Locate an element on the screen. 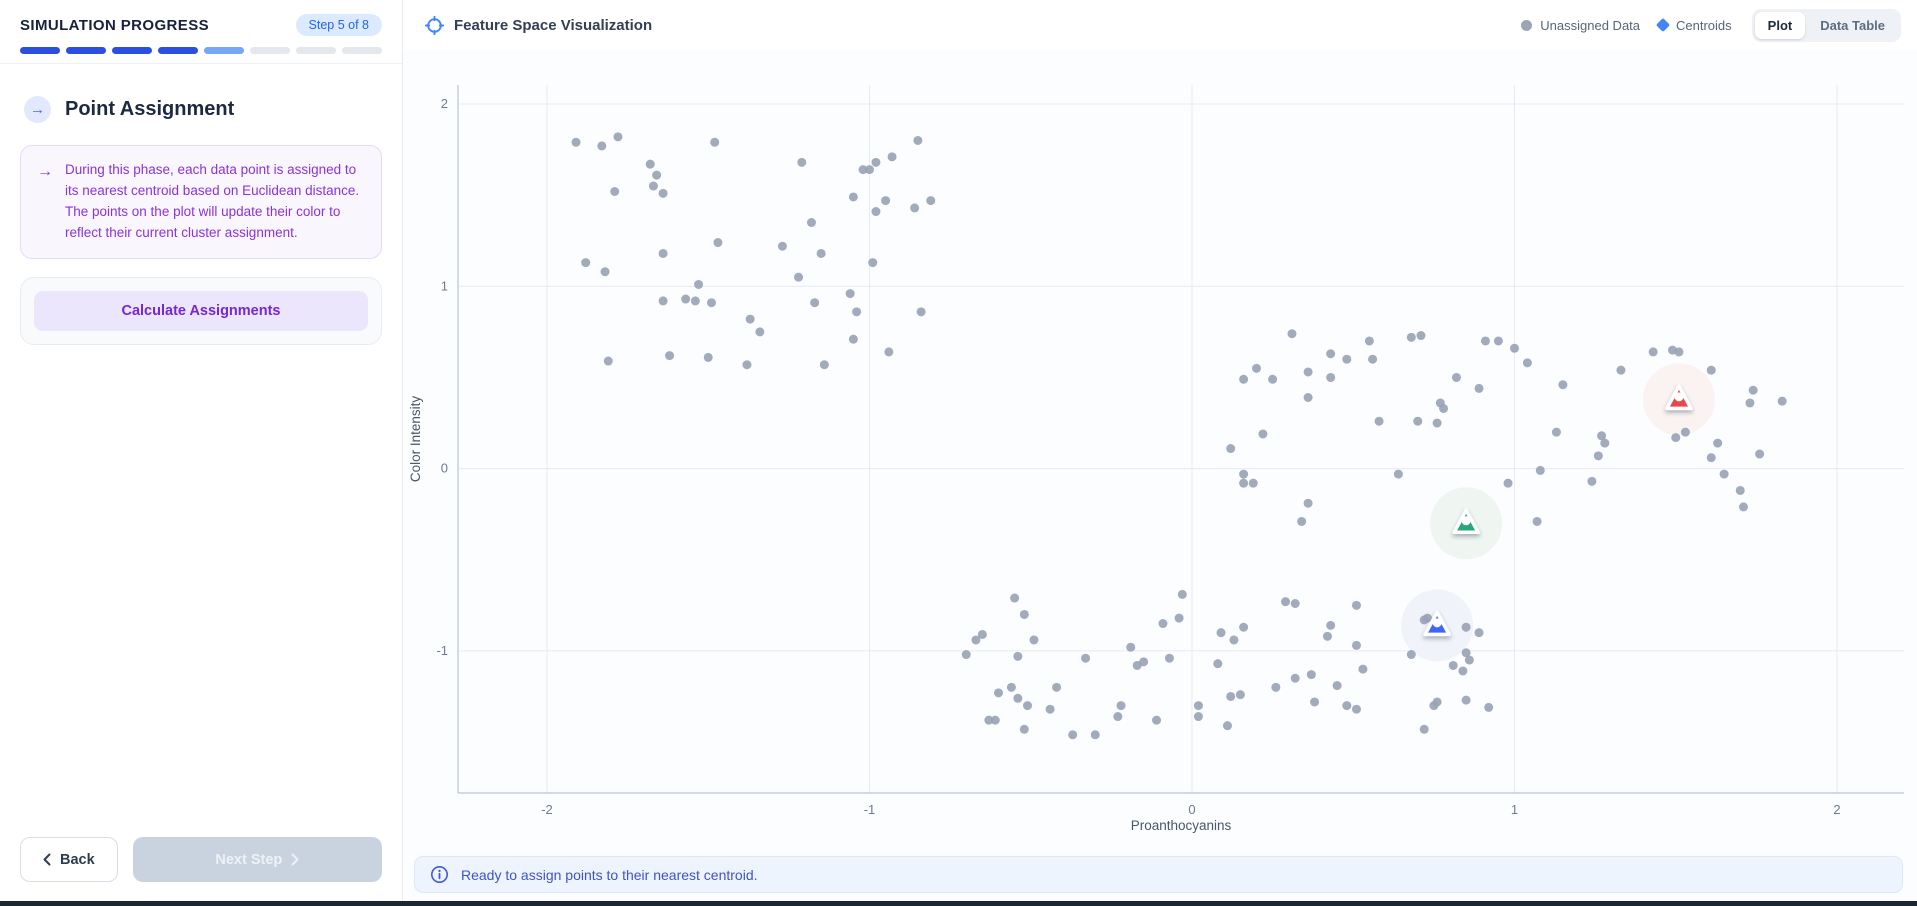  next-step-button: Next Step is located at coordinates (257, 859).